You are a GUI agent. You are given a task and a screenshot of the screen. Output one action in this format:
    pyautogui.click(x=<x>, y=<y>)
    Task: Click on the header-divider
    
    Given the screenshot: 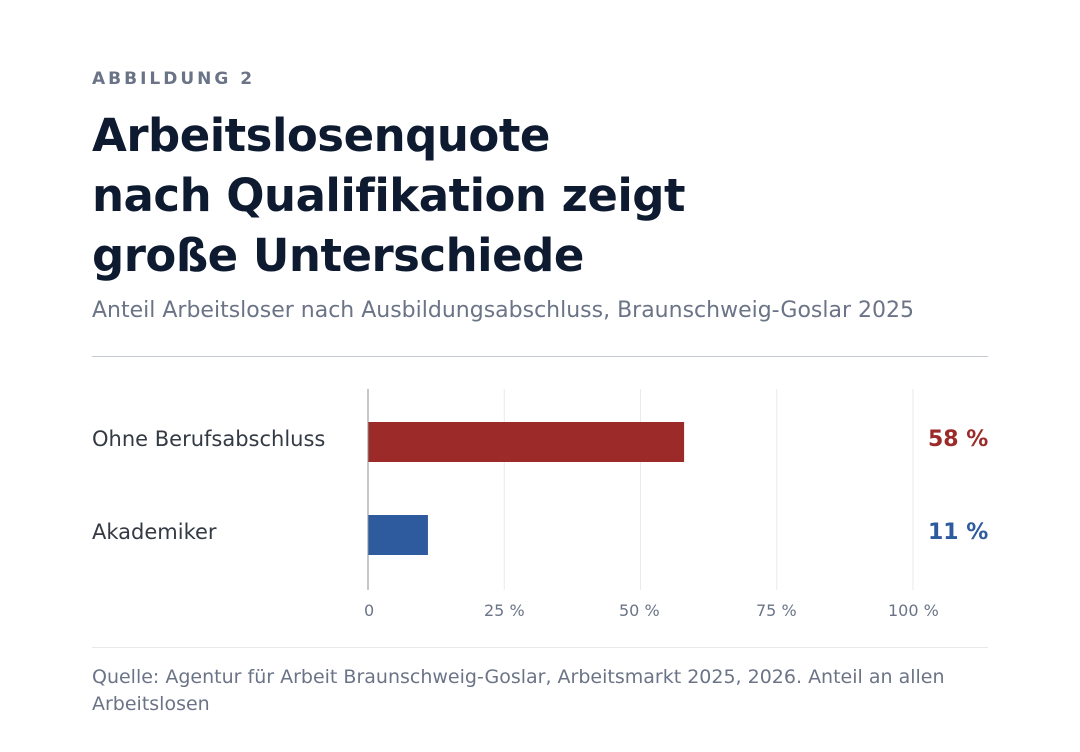 What is the action you would take?
    pyautogui.click(x=540, y=356)
    